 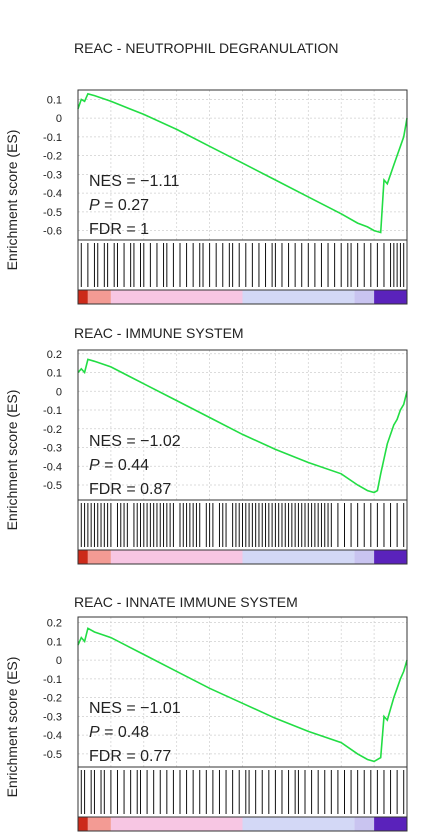 I want to click on y-tick-label: -0.6, so click(x=52, y=232).